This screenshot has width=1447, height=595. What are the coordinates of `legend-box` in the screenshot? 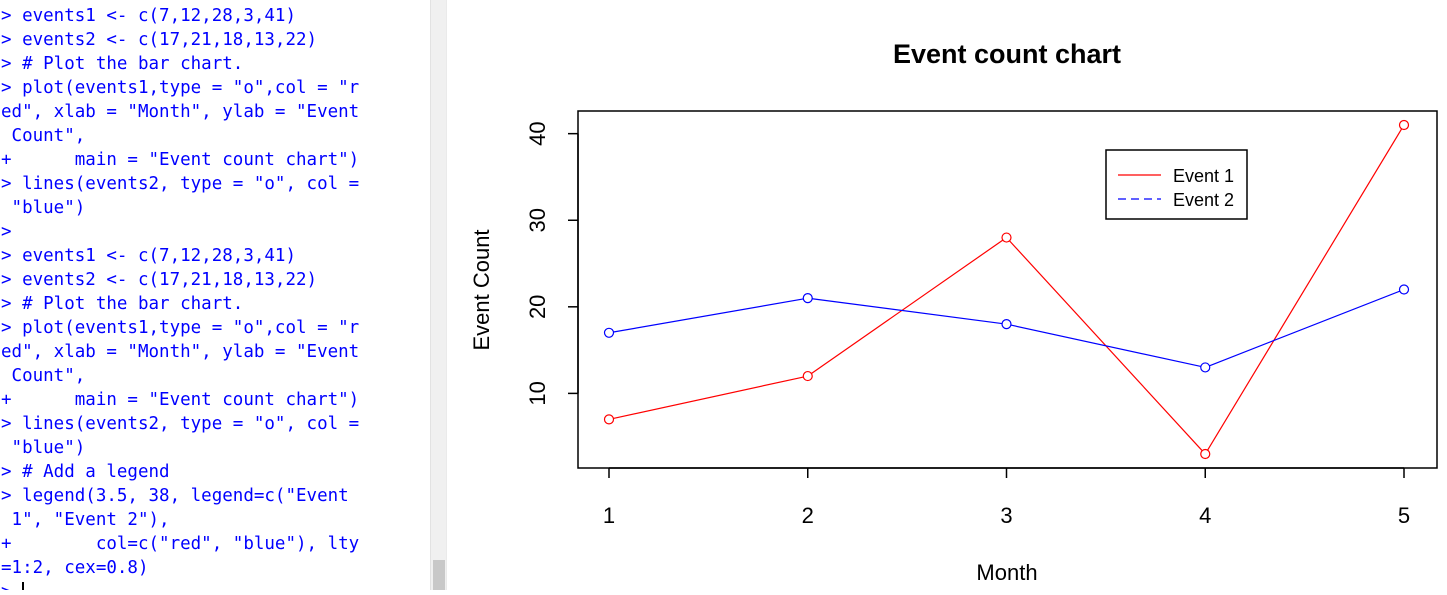 It's located at (1176, 184).